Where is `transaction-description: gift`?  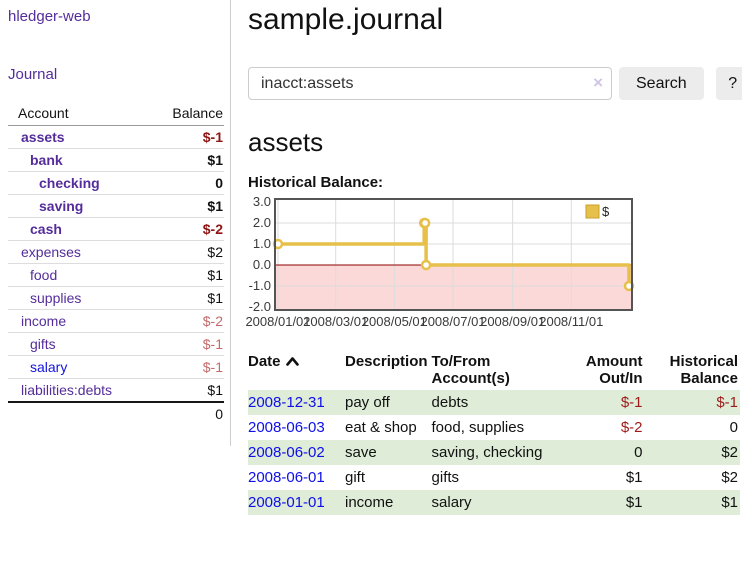
transaction-description: gift is located at coordinates (355, 477).